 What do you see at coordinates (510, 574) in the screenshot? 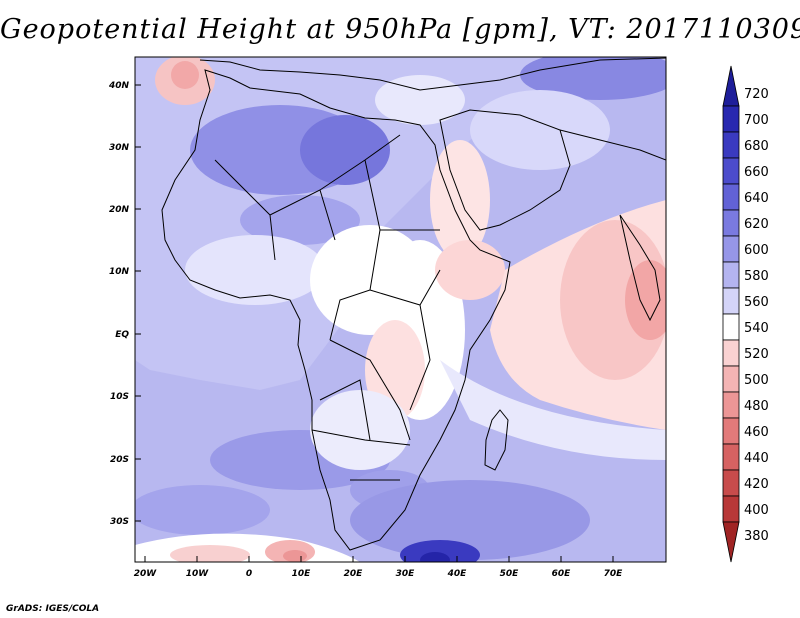
I see `lon-tick-label: 50E` at bounding box center [510, 574].